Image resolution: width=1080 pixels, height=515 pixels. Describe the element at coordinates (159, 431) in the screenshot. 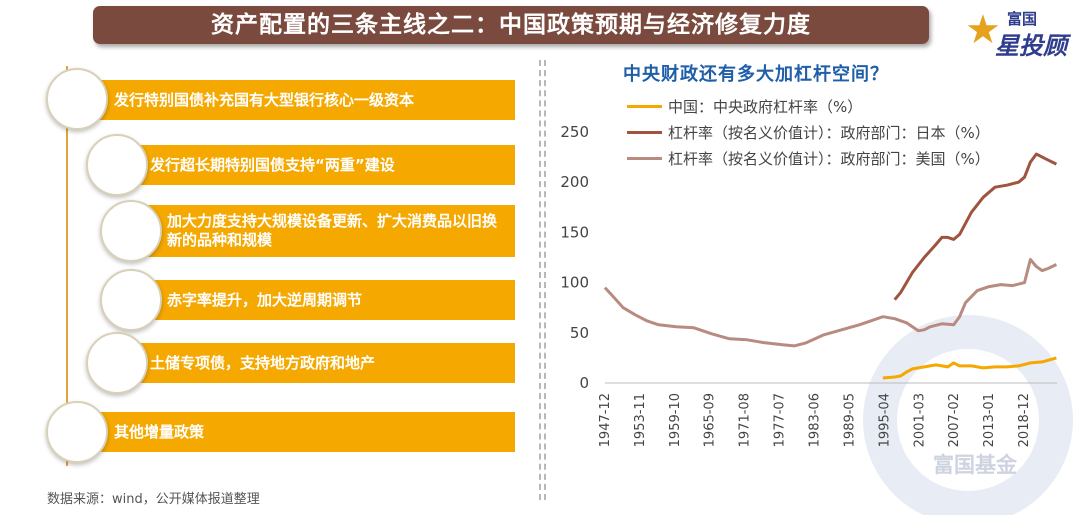

I see `policy-item-label: 其他增量政策` at that location.